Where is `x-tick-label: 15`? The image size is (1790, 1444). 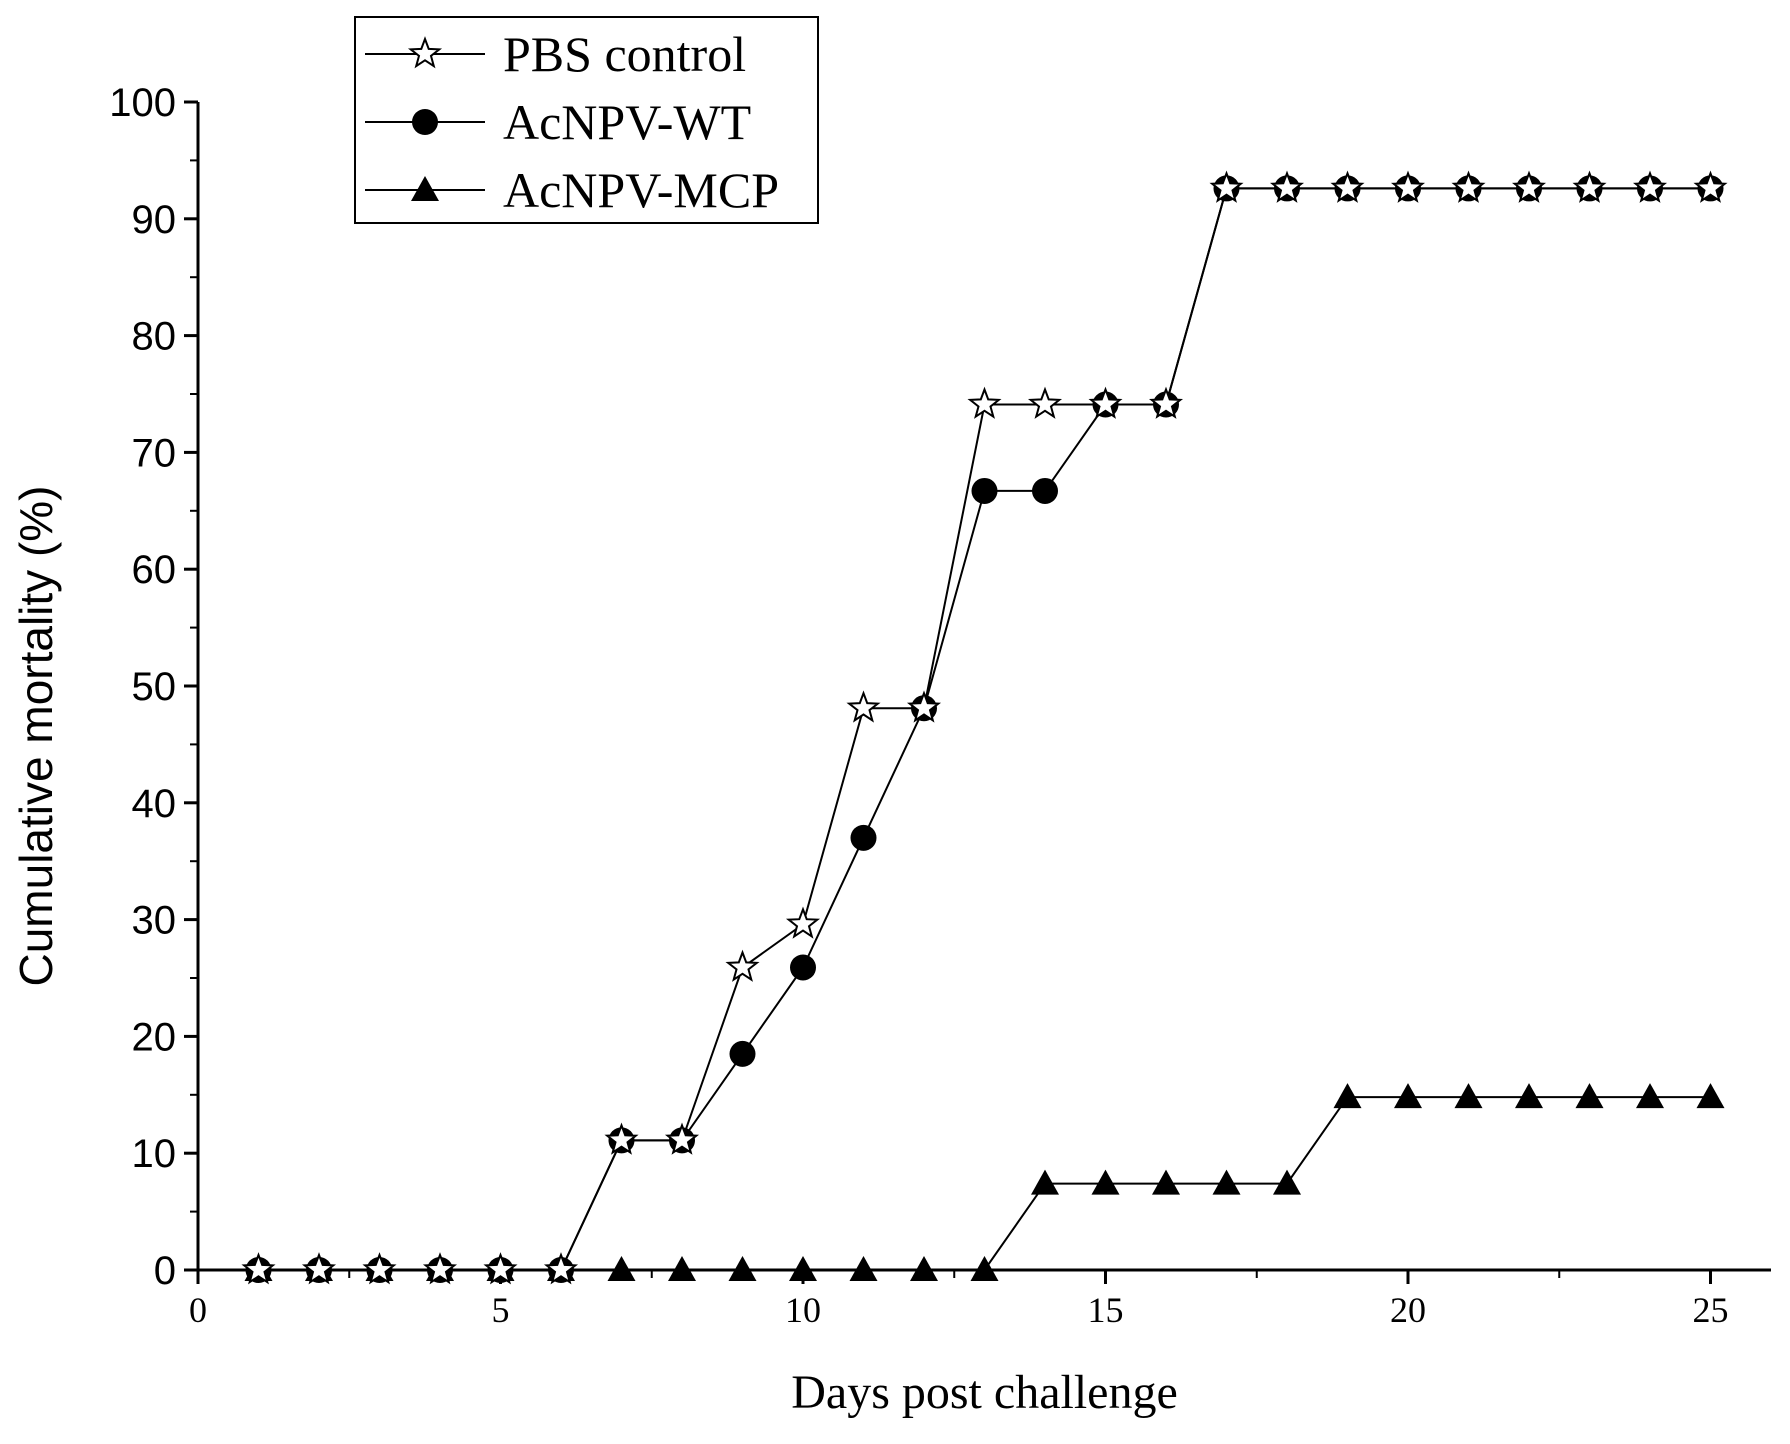 x-tick-label: 15 is located at coordinates (1106, 1310).